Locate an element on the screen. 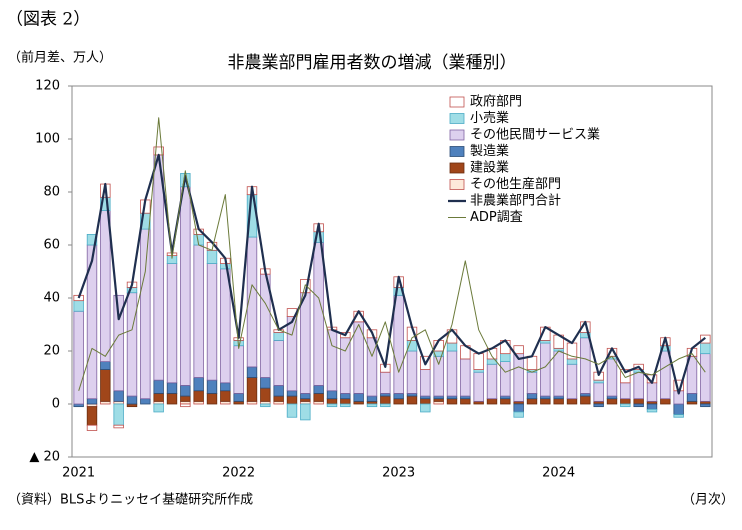 This screenshot has height=530, width=742. x-unit: （月次） is located at coordinates (708, 500).